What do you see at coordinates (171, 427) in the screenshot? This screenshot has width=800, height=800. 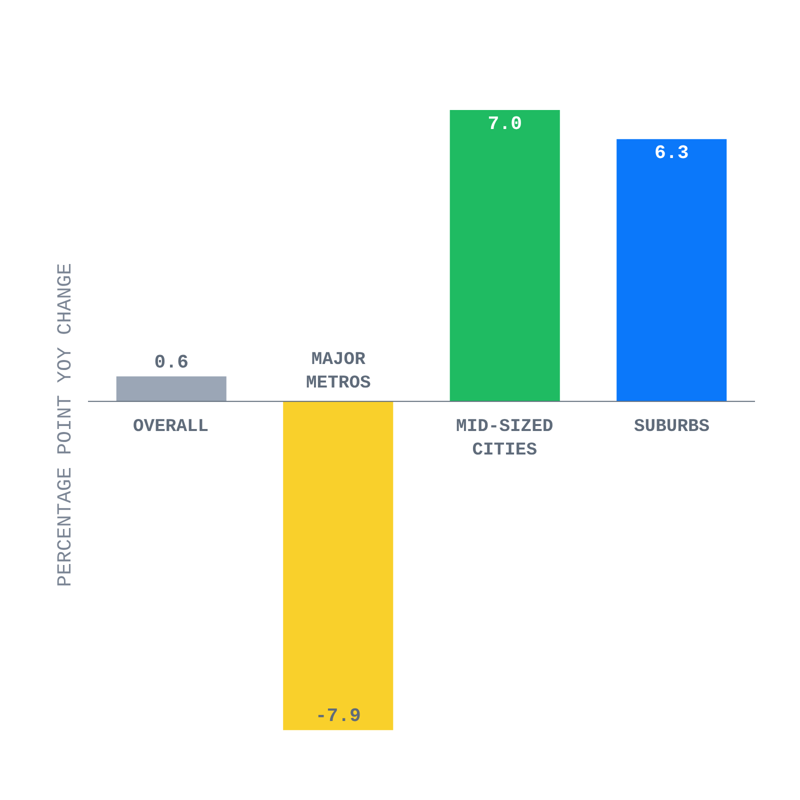 I see `x-tick-label: OVERALL` at bounding box center [171, 427].